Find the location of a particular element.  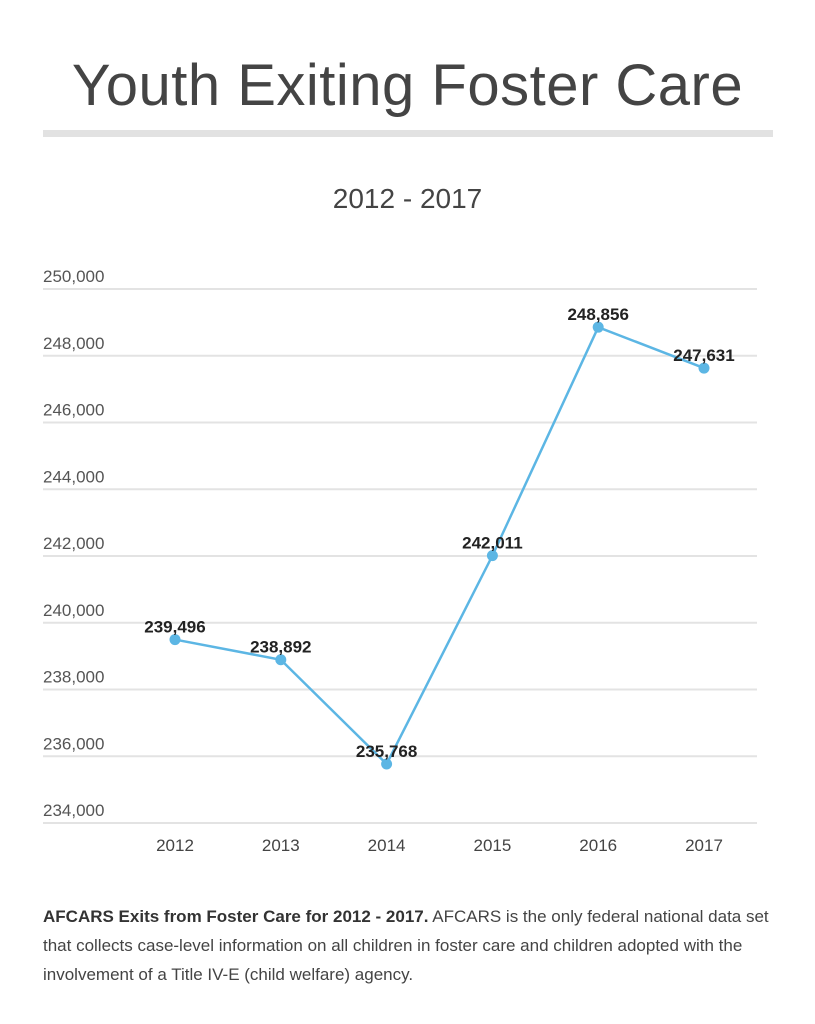

x-tick-label: 2014 is located at coordinates (387, 845).